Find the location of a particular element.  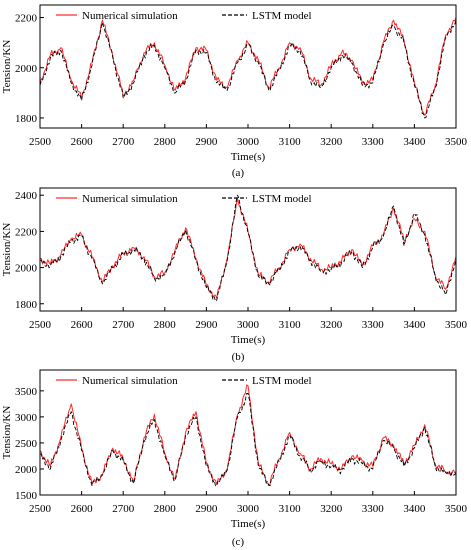

y-tick-label: 2400 is located at coordinates (26, 196).